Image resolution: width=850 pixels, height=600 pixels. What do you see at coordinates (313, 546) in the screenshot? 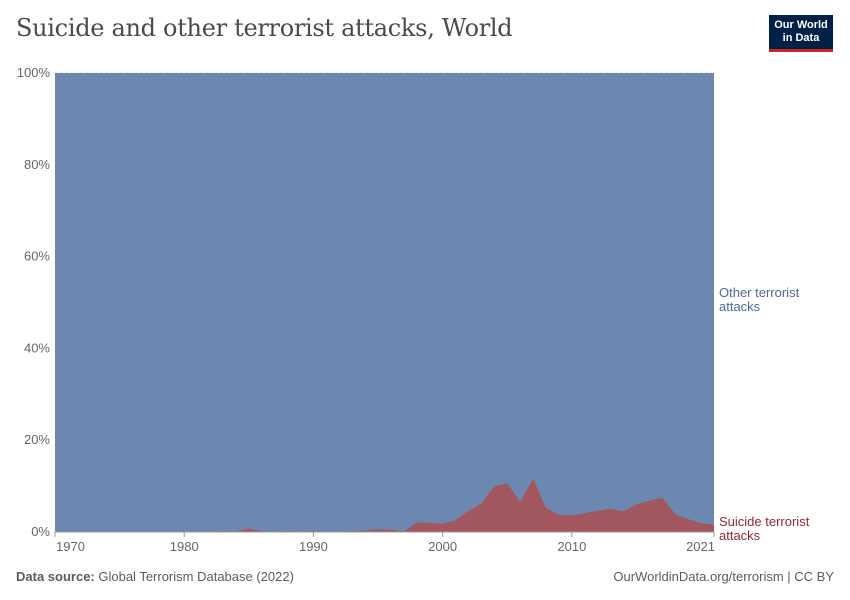
I see `x-tick-label: 1990` at bounding box center [313, 546].